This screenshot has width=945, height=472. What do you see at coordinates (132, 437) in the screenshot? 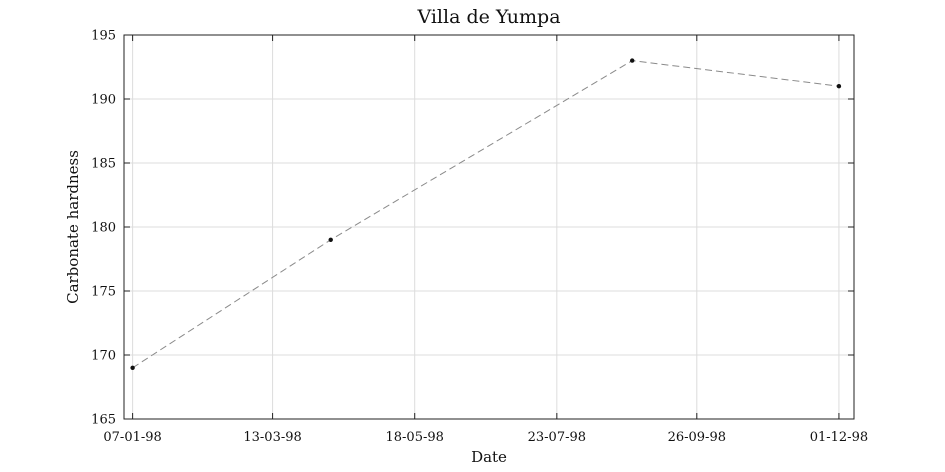
I see `x-tick-label: 07-01-98` at bounding box center [132, 437].